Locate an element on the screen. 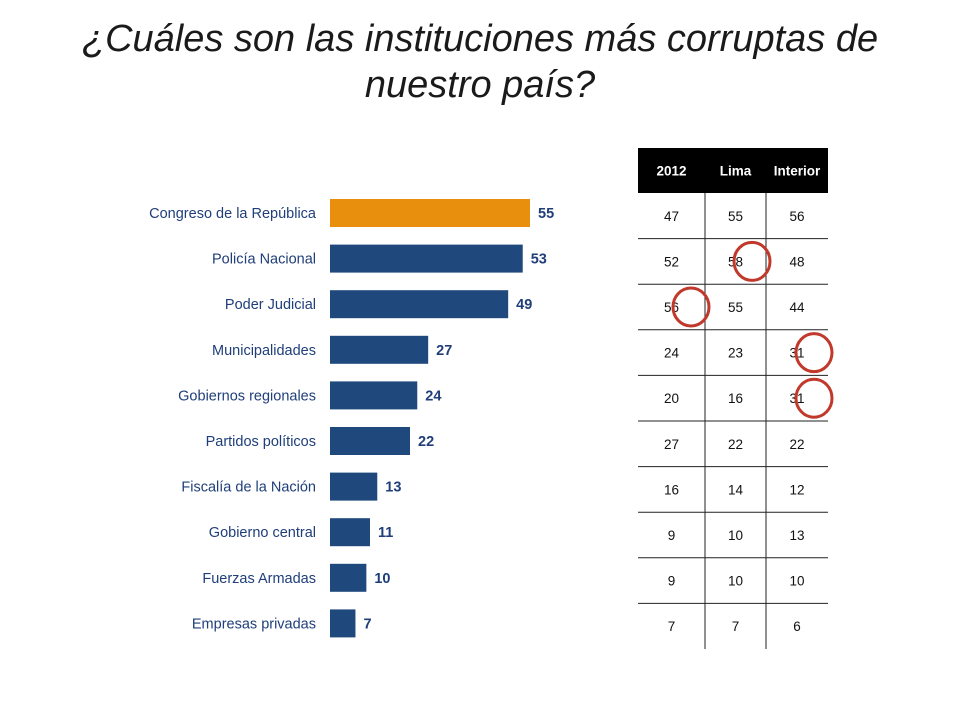 The image size is (960, 720). table-header-label: Lima is located at coordinates (736, 171).